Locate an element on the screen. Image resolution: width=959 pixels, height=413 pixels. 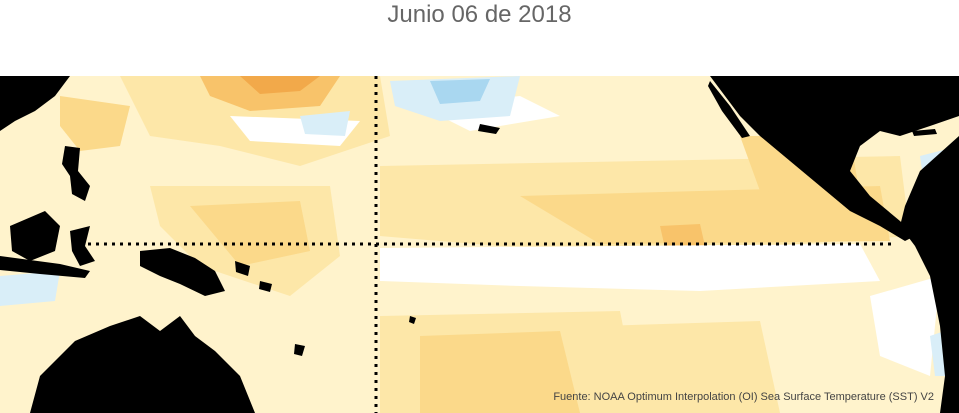
landmass-new-guinea is located at coordinates (182, 272).